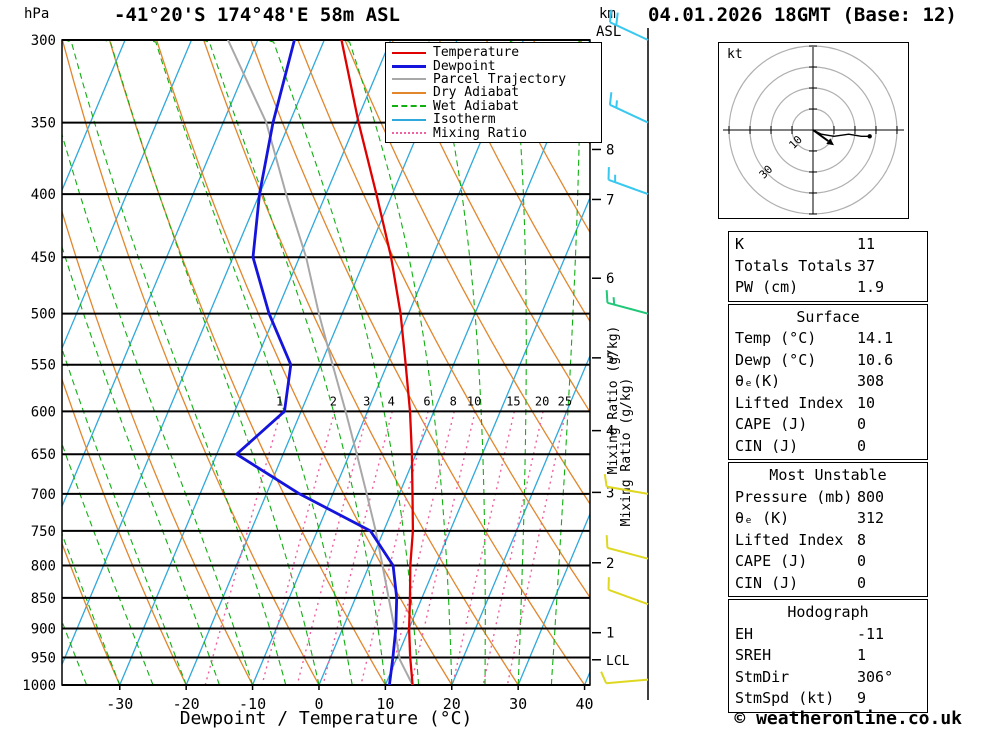  Describe the element at coordinates (476, 106) in the screenshot. I see `legend-label: Wet Adiabat` at that location.